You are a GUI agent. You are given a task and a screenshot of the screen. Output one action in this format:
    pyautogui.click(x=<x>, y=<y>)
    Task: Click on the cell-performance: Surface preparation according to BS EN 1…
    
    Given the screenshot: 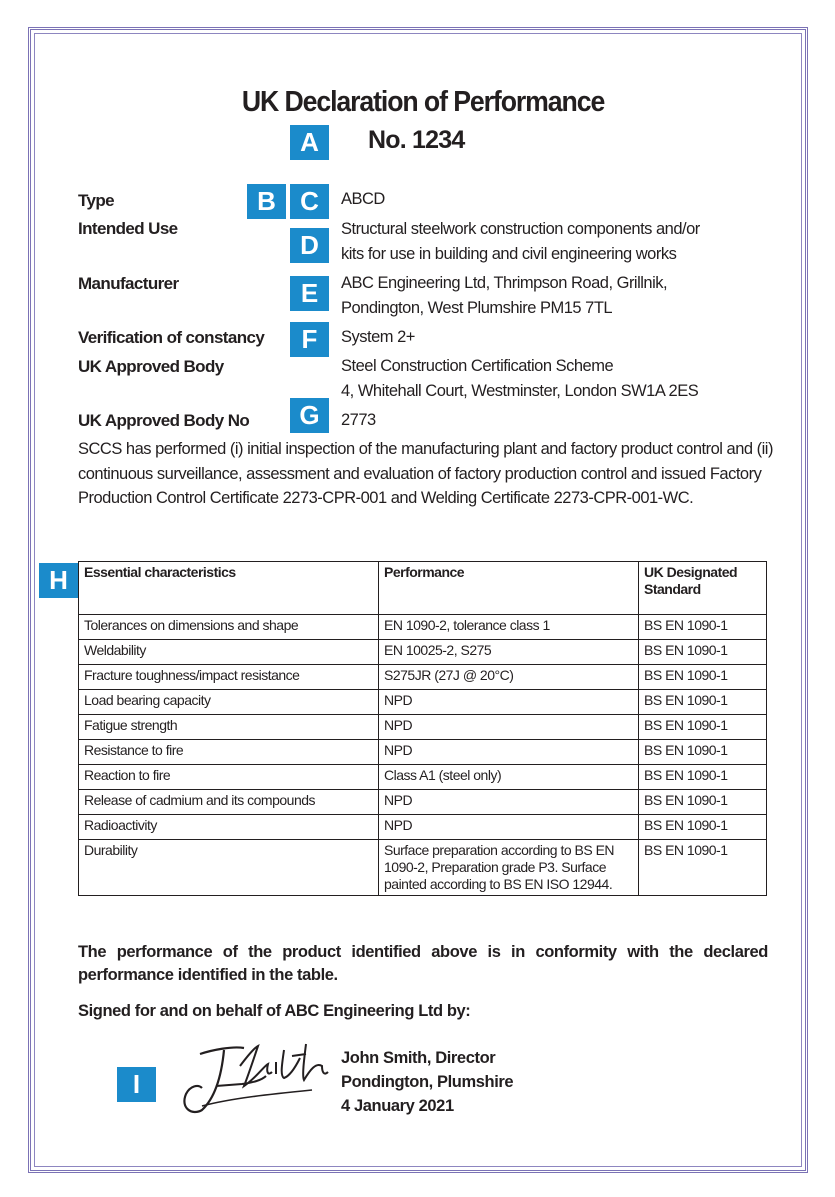 What is the action you would take?
    pyautogui.click(x=508, y=867)
    